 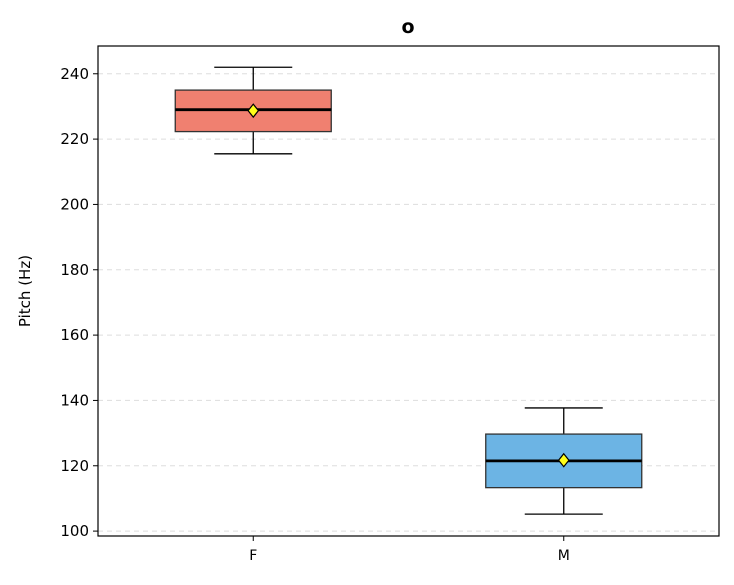 I want to click on box-M, so click(x=564, y=461).